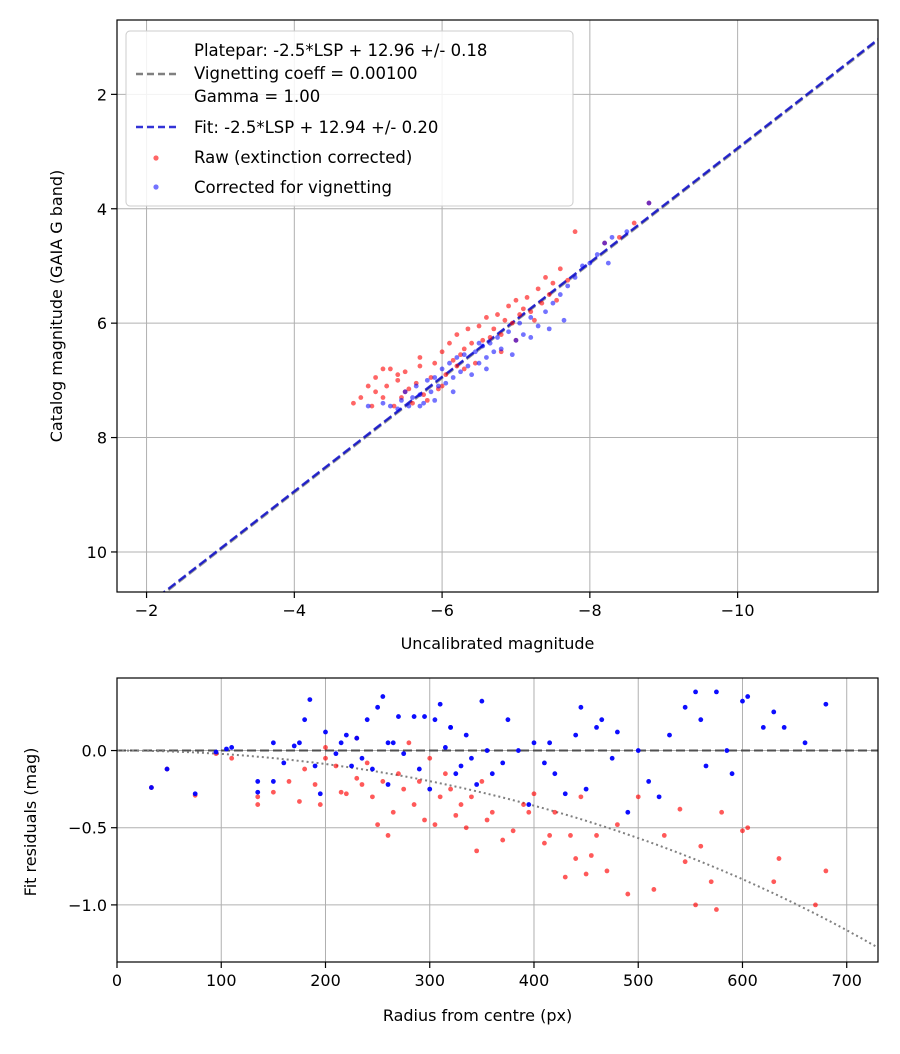 The width and height of the screenshot is (900, 1054). I want to click on x-axis-label: Uncalibrated magnitude, so click(498, 643).